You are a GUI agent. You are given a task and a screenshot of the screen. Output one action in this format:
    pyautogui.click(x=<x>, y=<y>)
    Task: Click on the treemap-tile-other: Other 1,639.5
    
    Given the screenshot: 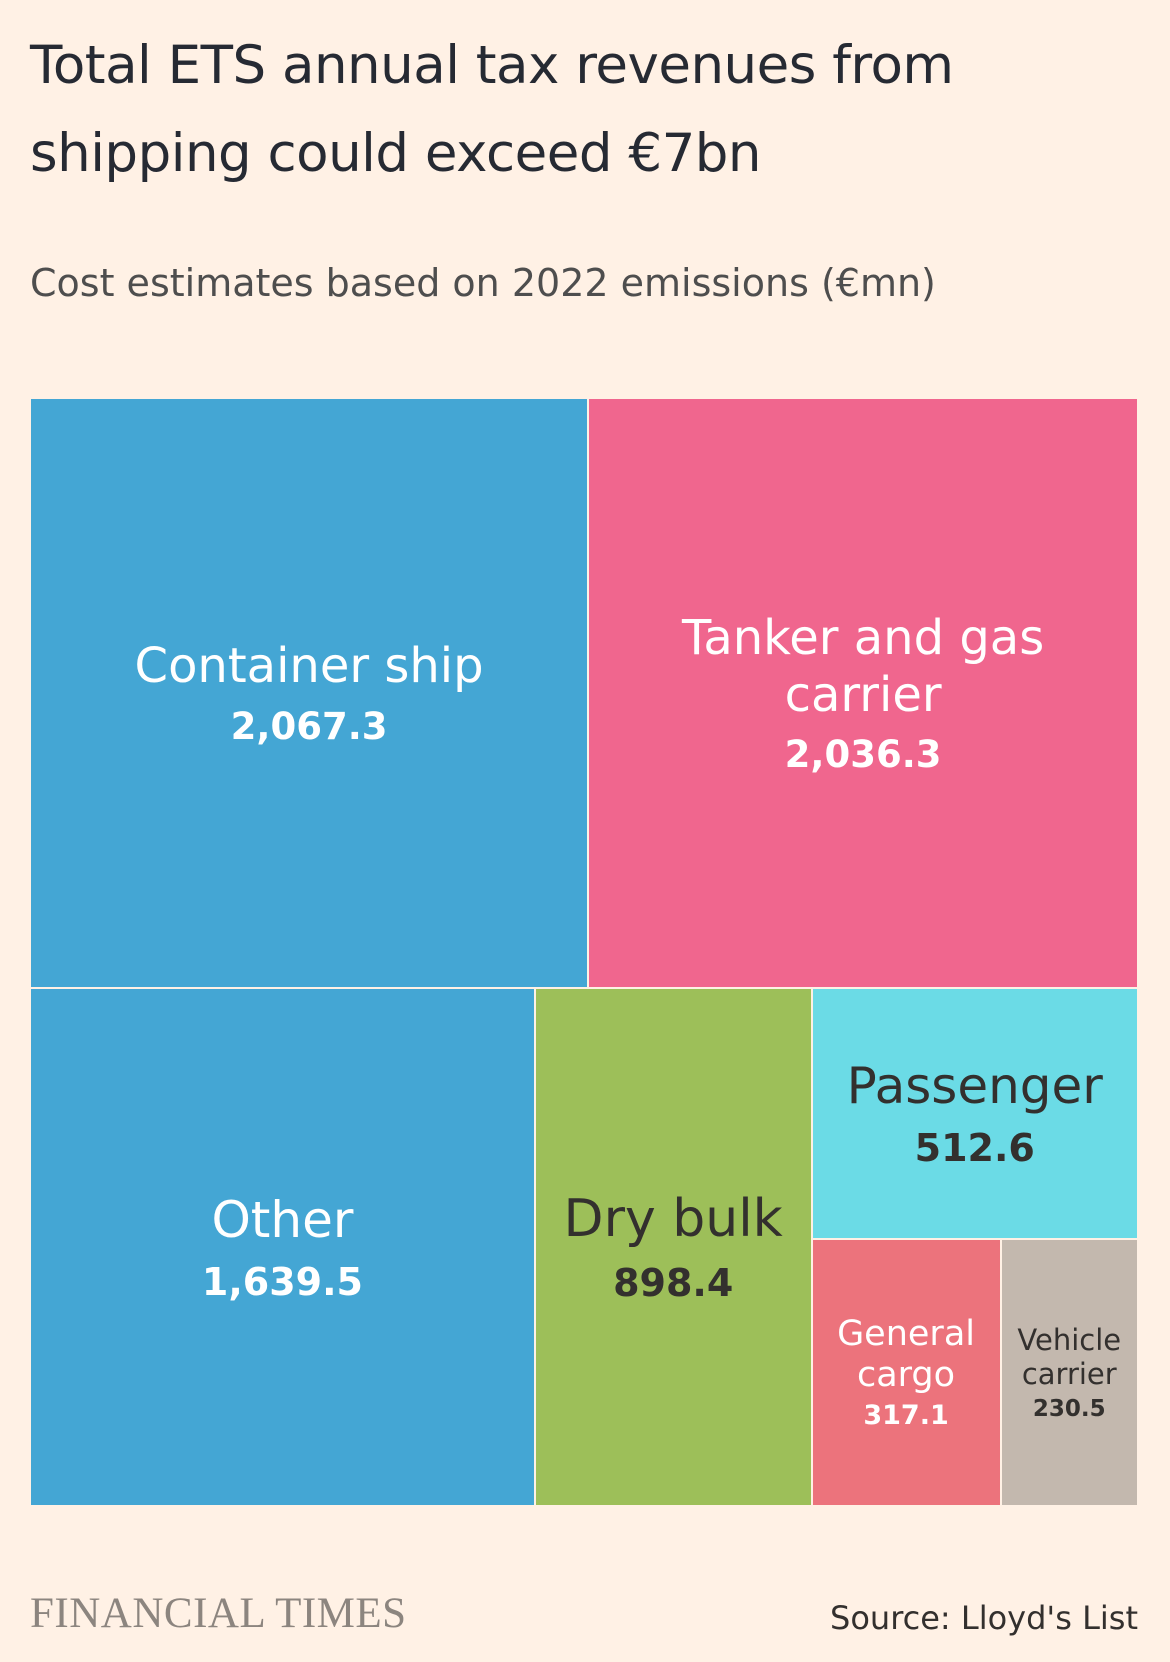 What is the action you would take?
    pyautogui.click(x=282, y=1247)
    